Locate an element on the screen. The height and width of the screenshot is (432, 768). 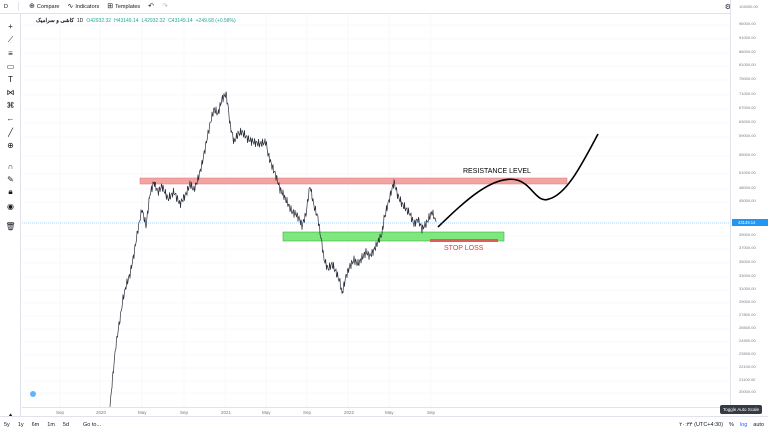
symbol-name: کاشی و سرامیک is located at coordinates (55, 21).